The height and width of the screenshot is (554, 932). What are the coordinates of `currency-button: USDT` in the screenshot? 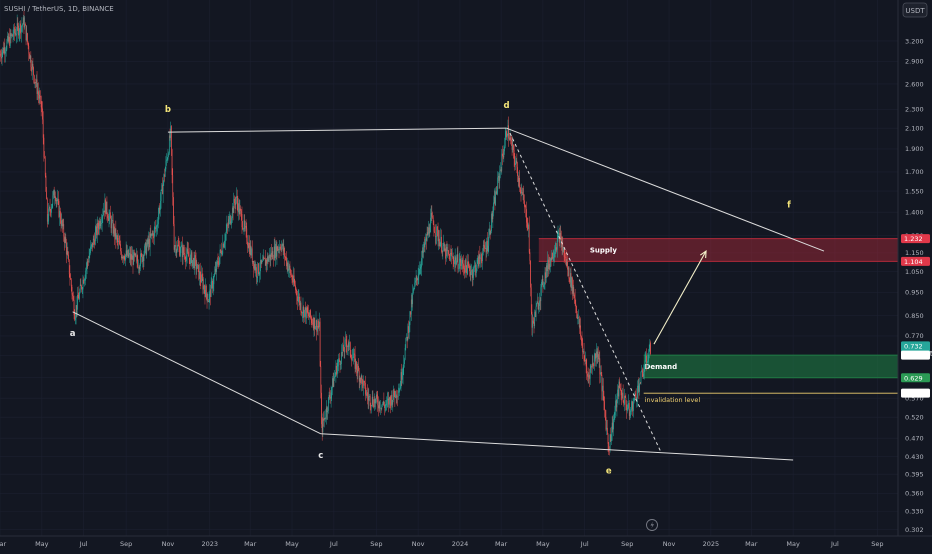 It's located at (915, 10).